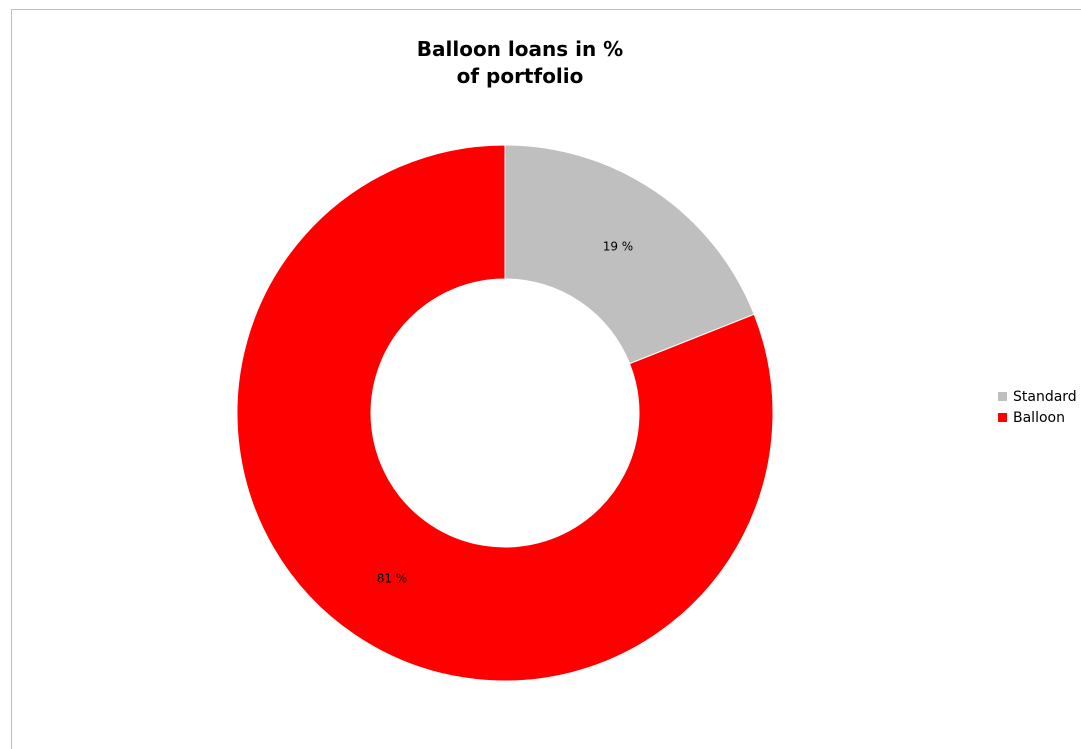 The width and height of the screenshot is (1081, 749). What do you see at coordinates (520, 49) in the screenshot?
I see `chart-title-line-1: Balloon loans in %` at bounding box center [520, 49].